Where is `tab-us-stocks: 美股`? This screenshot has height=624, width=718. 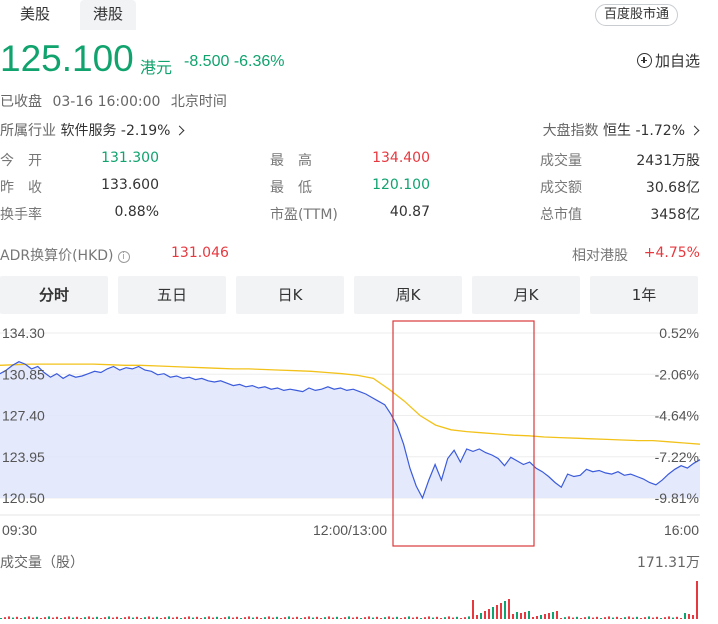
tab-us-stocks: 美股 is located at coordinates (34, 14).